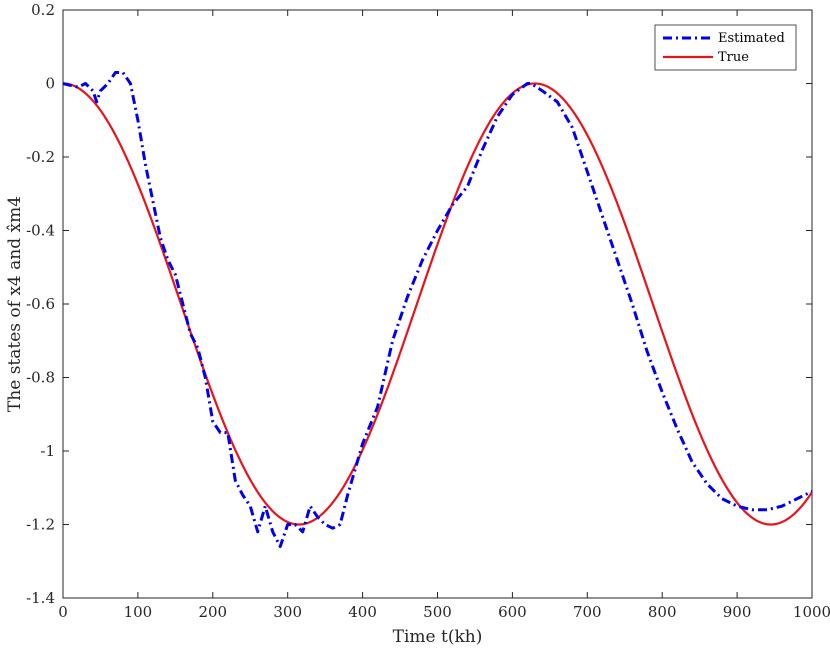 This screenshot has height=653, width=830. Describe the element at coordinates (47, 451) in the screenshot. I see `y-tick-label: -1` at that location.